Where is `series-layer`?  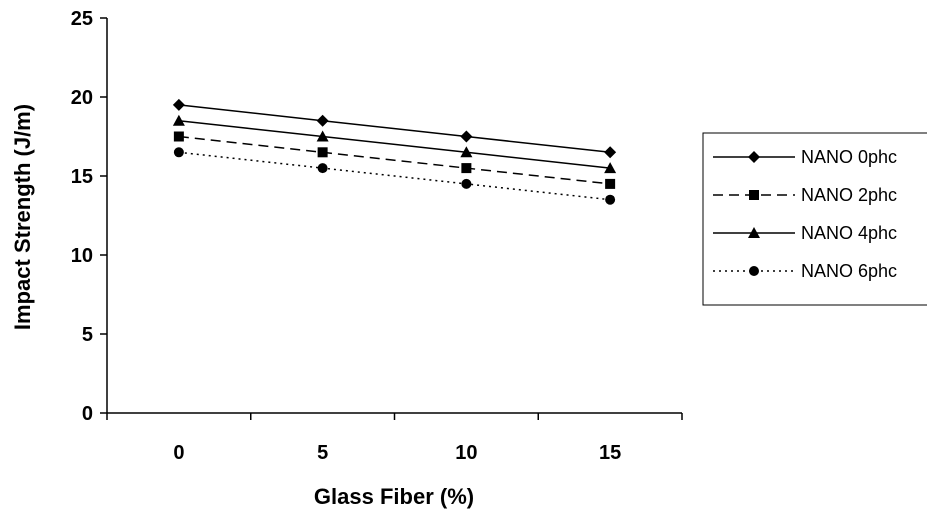
series-layer is located at coordinates (394, 151).